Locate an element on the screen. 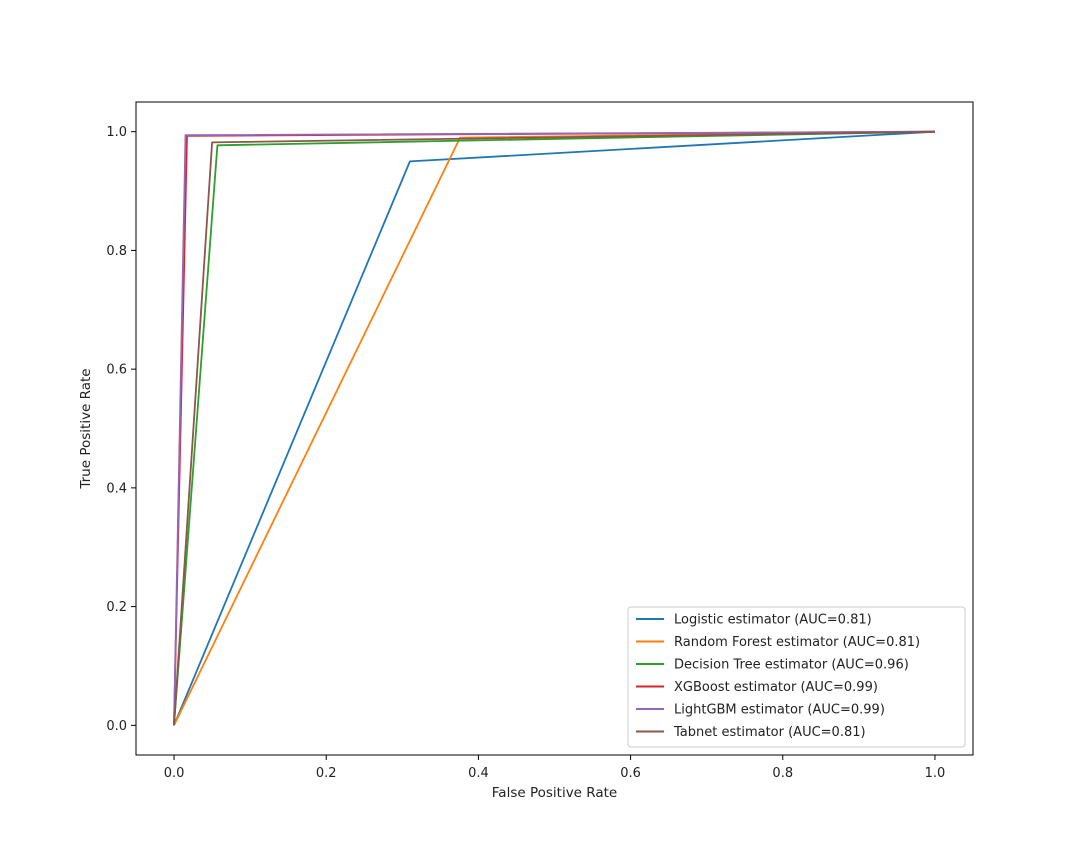 The width and height of the screenshot is (1080, 859). y-tick-label: 0.8 is located at coordinates (116, 251).